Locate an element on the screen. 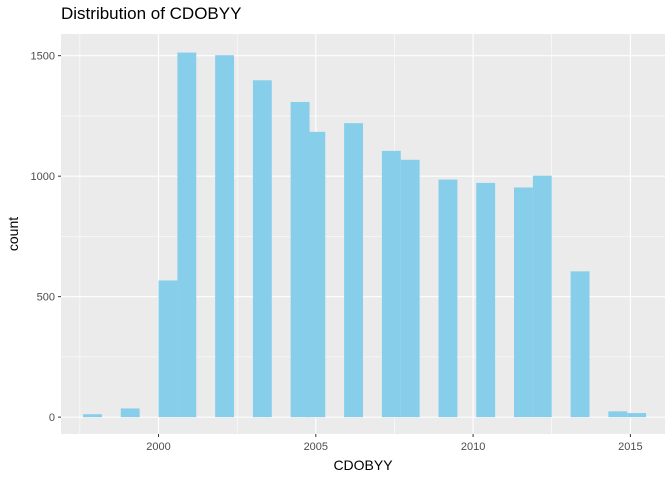 The width and height of the screenshot is (672, 480). x-axis: 2000 2005 2010 2015 is located at coordinates (394, 443).